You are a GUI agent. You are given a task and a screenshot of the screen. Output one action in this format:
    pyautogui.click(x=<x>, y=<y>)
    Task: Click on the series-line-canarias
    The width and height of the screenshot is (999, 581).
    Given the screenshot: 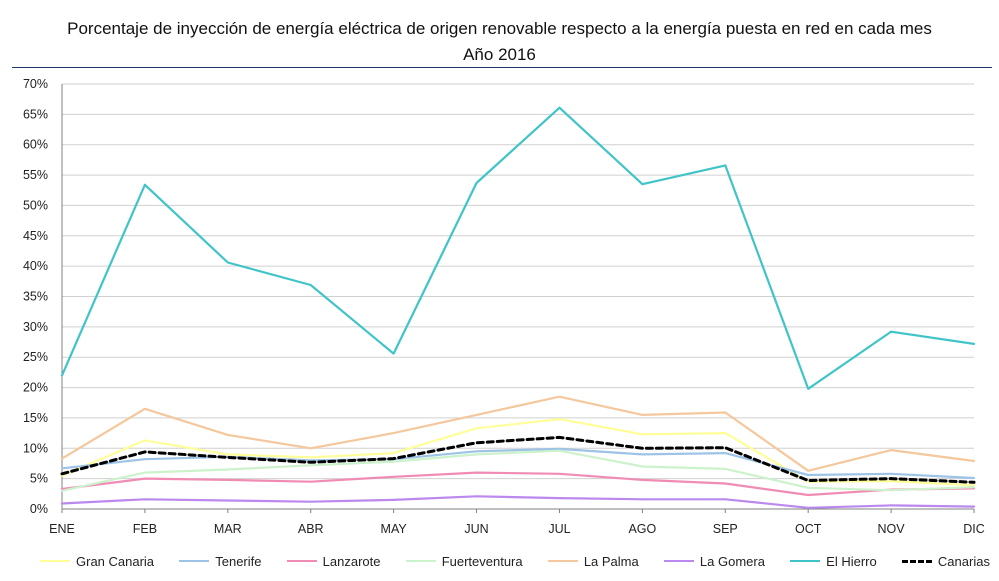 What is the action you would take?
    pyautogui.click(x=518, y=459)
    